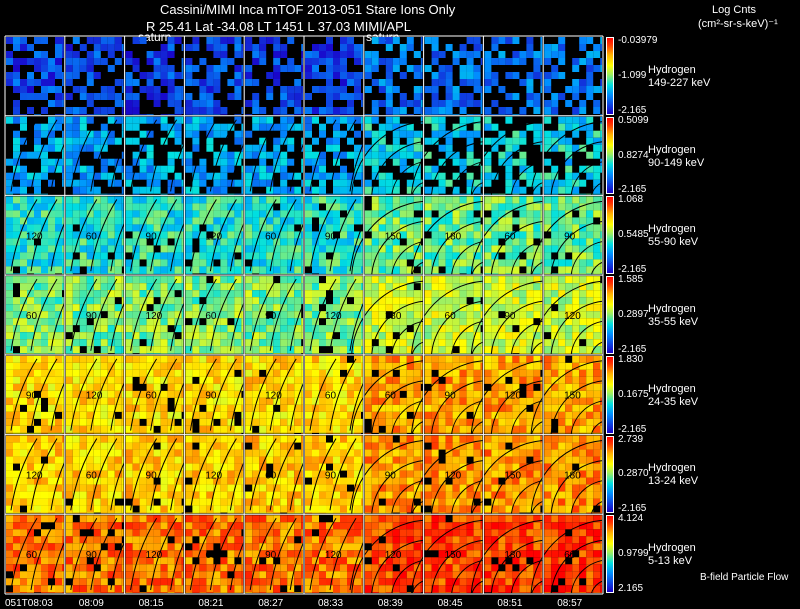  I want to click on colorbar-tick: 0.2897, so click(633, 314).